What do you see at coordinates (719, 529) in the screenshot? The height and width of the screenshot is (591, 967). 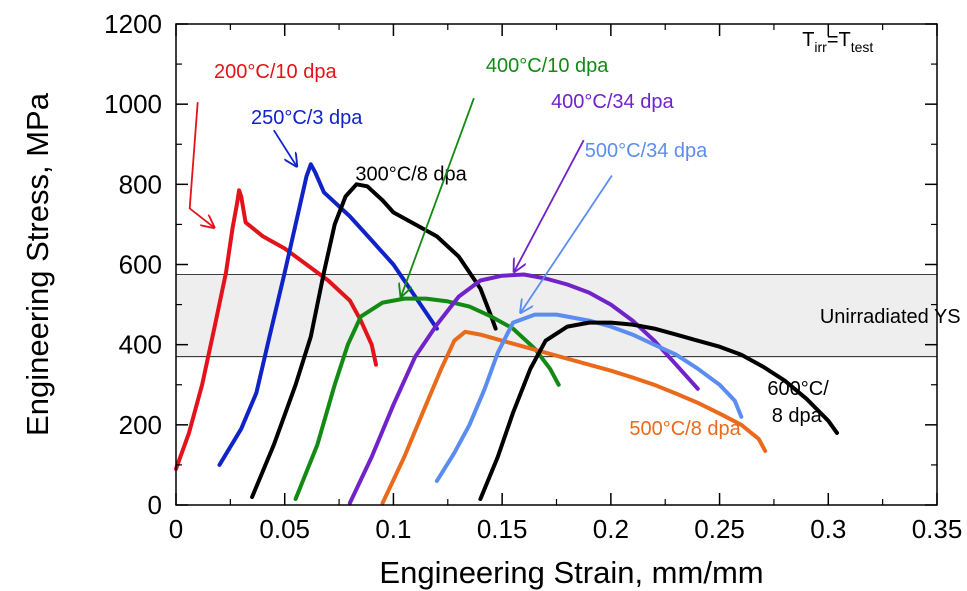 I see `x-tick-label-5: 0.25` at bounding box center [719, 529].